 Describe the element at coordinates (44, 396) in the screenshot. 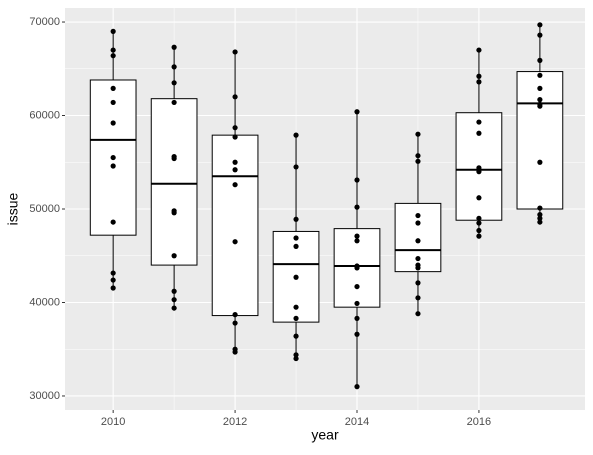

I see `y-tick-label: 30000` at that location.